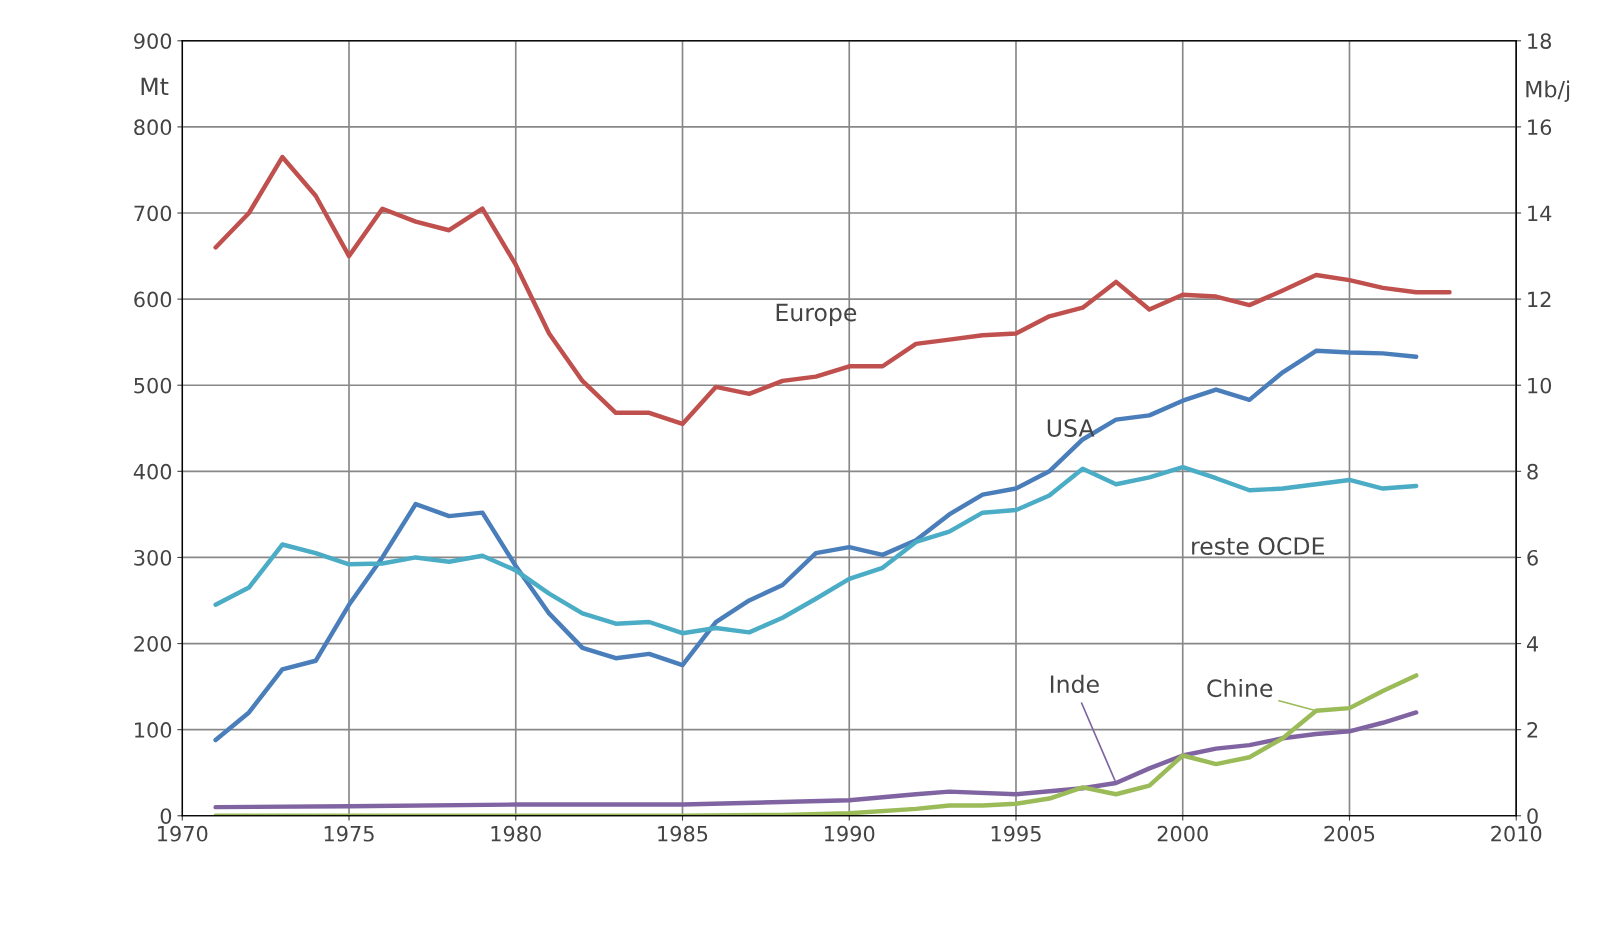 This screenshot has width=1613, height=927. I want to click on y2-tick-label: 8, so click(1532, 471).